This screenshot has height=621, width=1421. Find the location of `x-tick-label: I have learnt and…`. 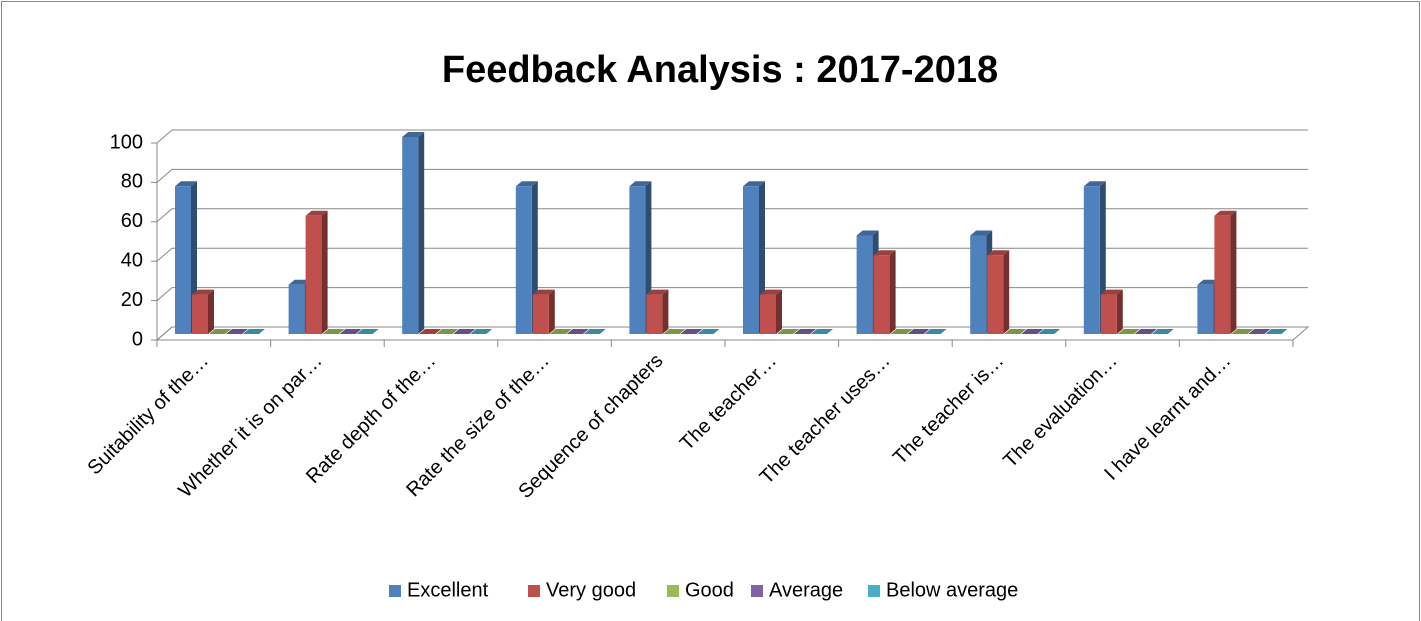

x-tick-label: I have learnt and… is located at coordinates (1167, 417).